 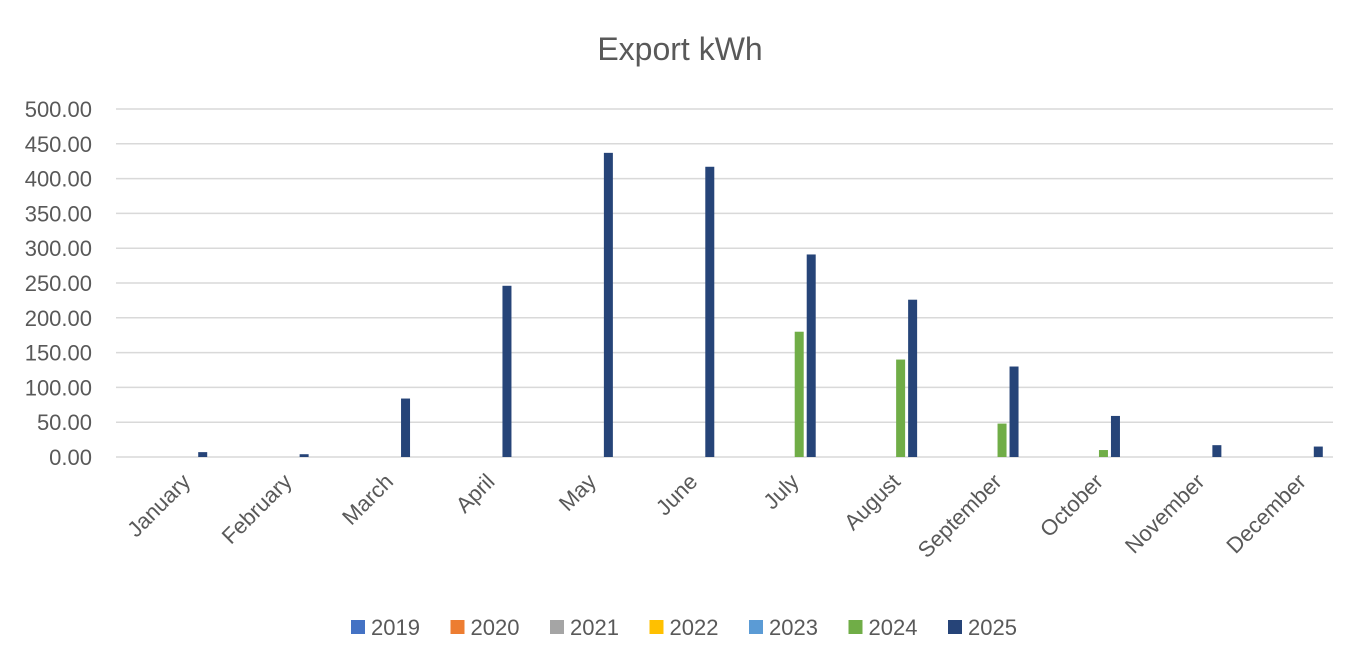 I want to click on legend-label-2019: 2019, so click(x=395, y=627).